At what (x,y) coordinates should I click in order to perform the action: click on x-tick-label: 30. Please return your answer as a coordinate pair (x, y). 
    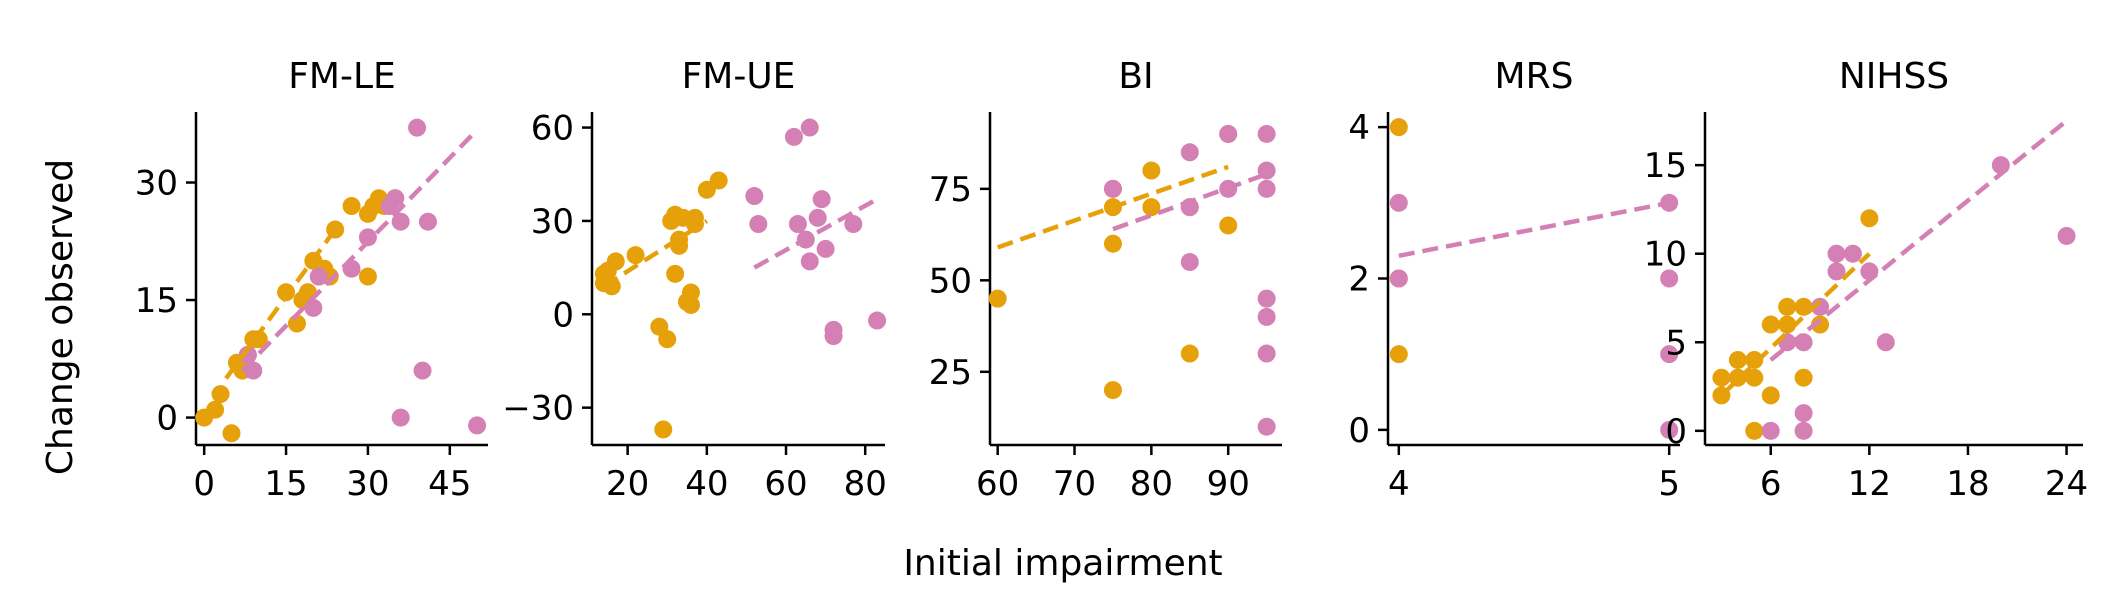
    Looking at the image, I should click on (367, 484).